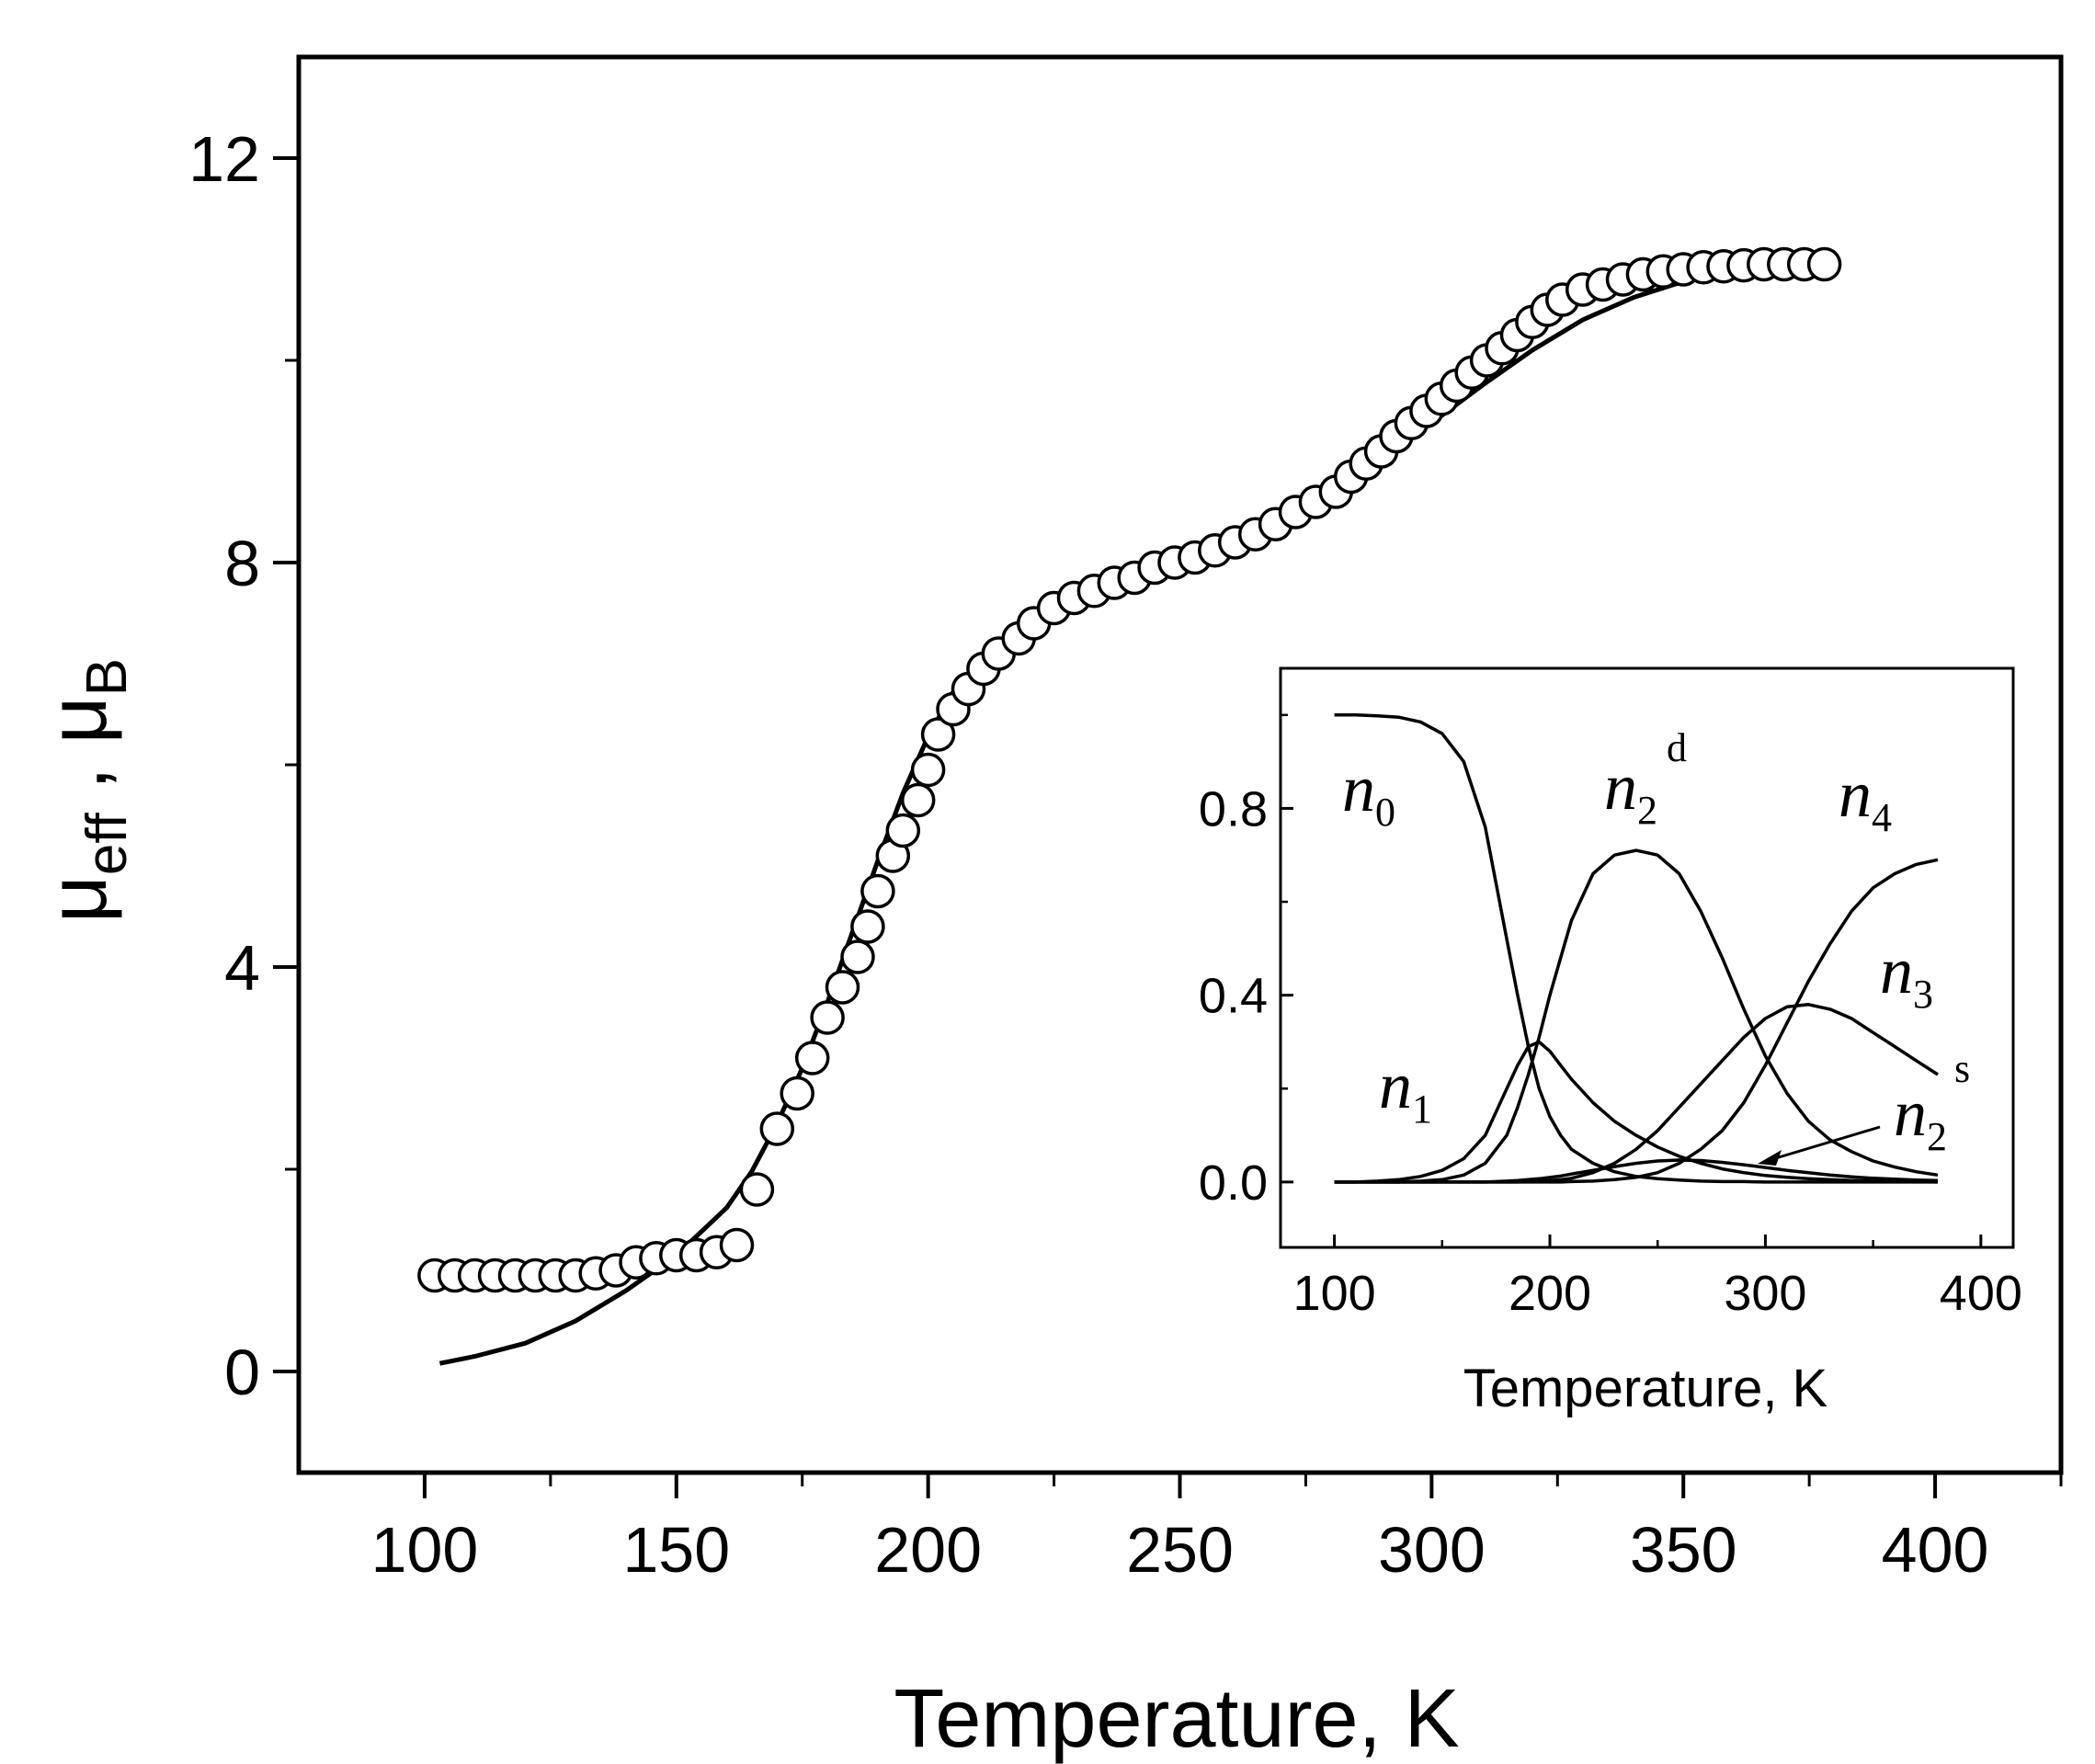 The height and width of the screenshot is (1764, 2095). What do you see at coordinates (928, 1550) in the screenshot?
I see `x-tick-label-200: 200` at bounding box center [928, 1550].